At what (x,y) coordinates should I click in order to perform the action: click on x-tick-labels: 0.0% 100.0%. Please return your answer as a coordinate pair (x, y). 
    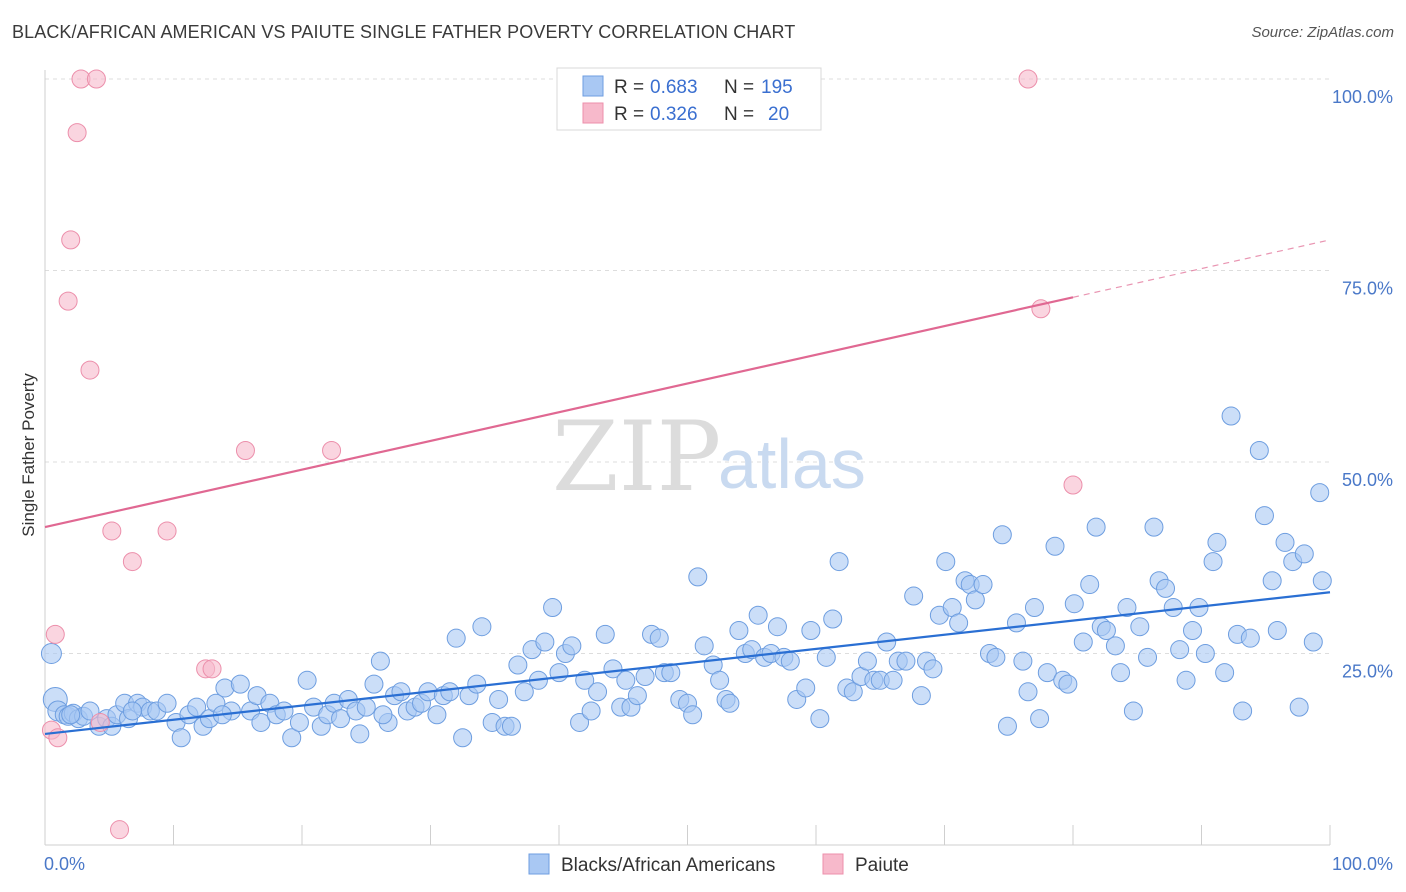
    Looking at the image, I should click on (718, 864).